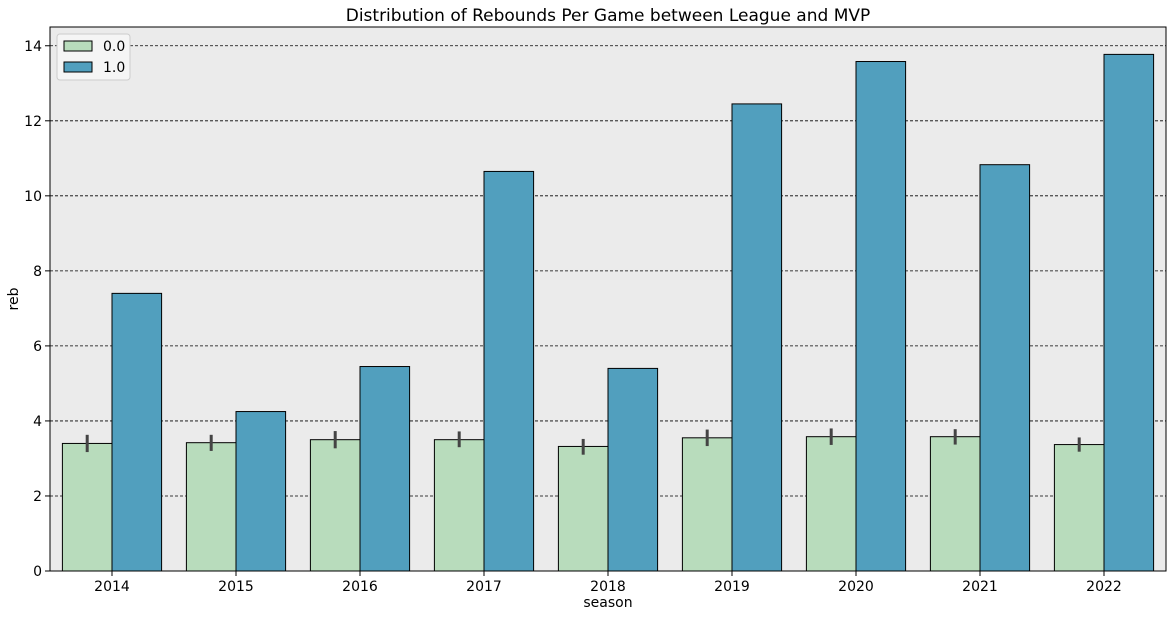  What do you see at coordinates (335, 505) in the screenshot?
I see `bar-2016-series-0.0` at bounding box center [335, 505].